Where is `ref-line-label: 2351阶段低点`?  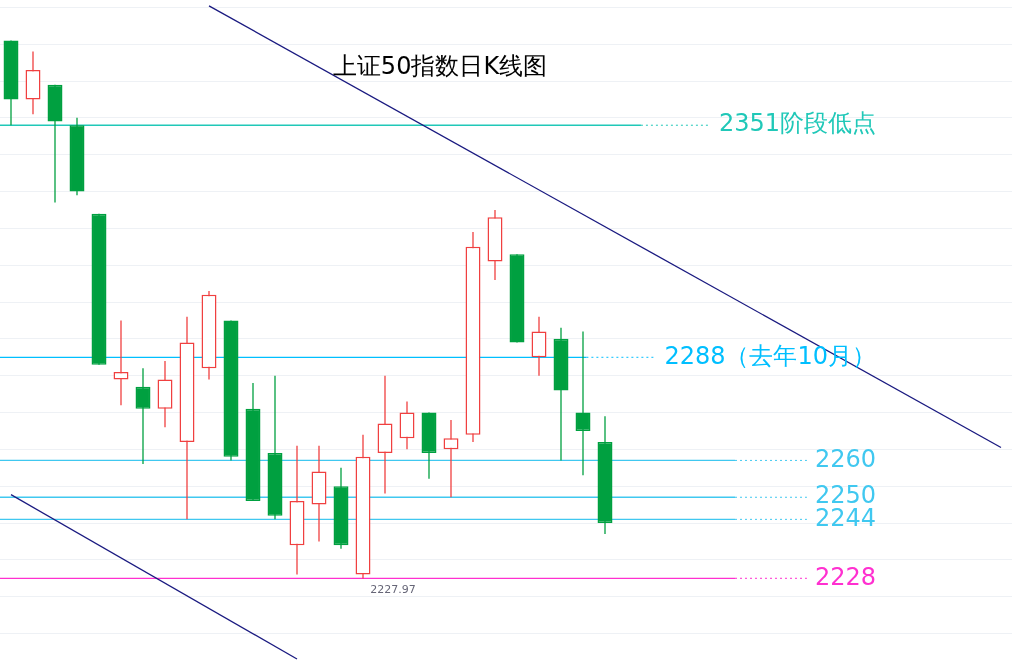
ref-line-label: 2351阶段低点 is located at coordinates (797, 123).